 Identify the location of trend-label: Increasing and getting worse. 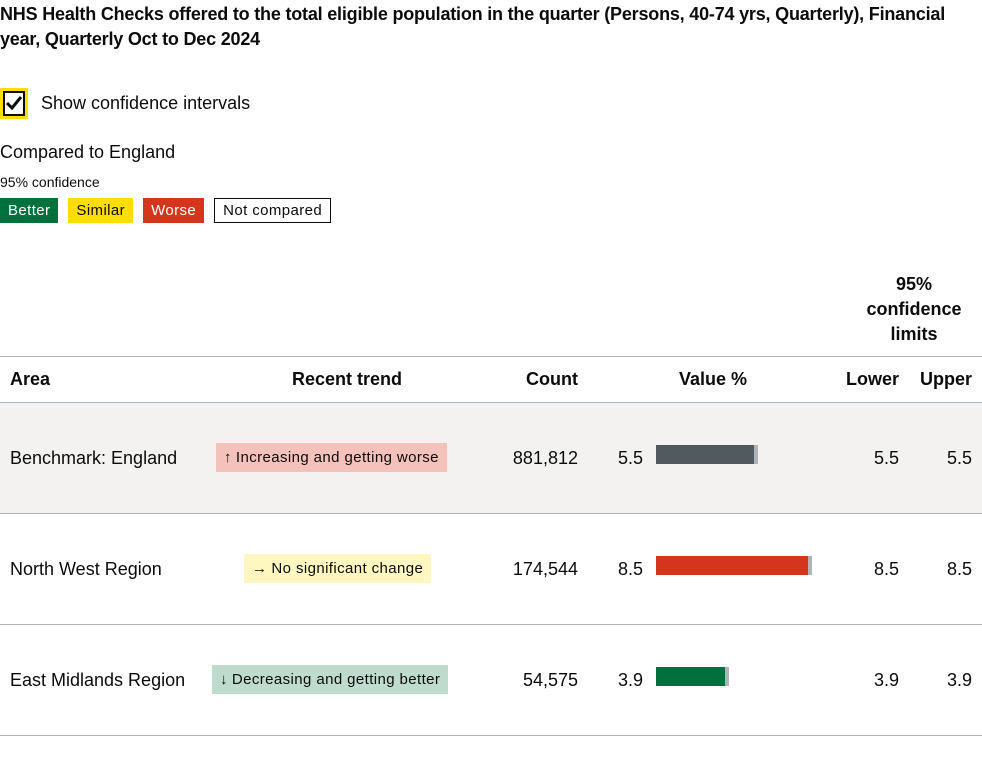
(337, 457).